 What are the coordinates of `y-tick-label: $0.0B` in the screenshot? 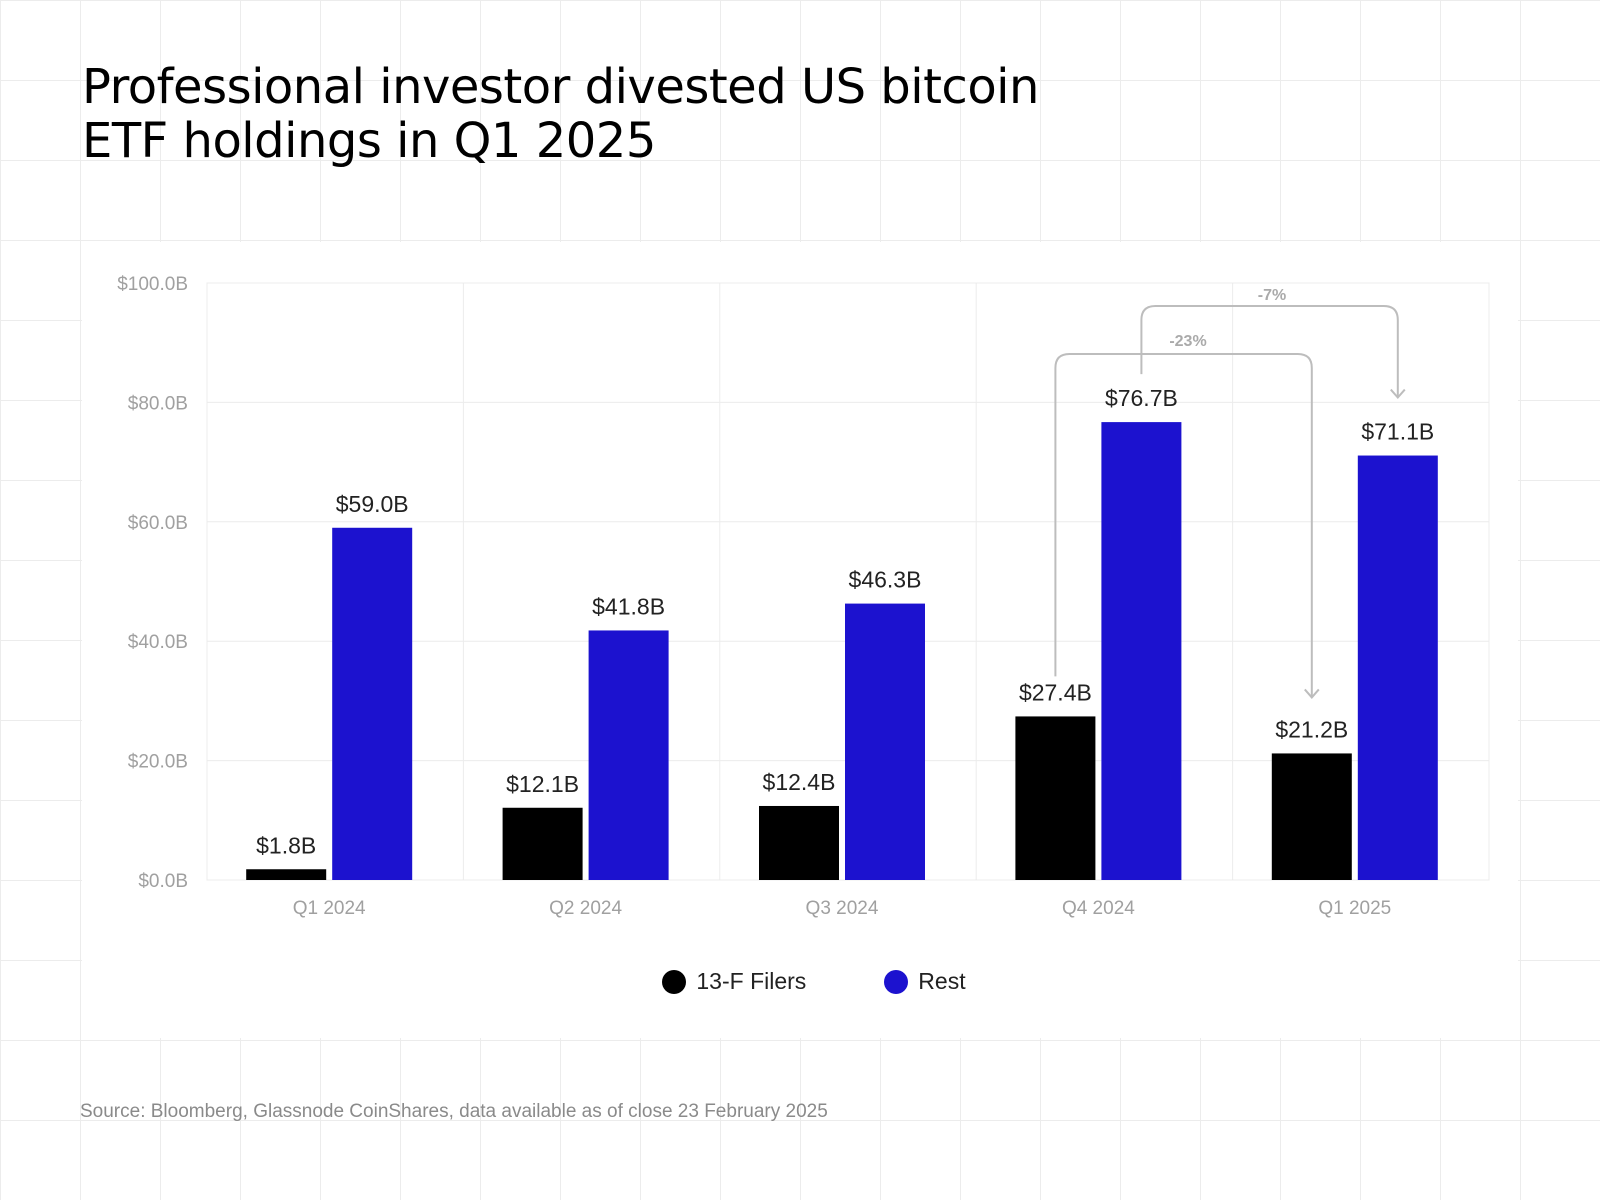 It's located at (163, 881).